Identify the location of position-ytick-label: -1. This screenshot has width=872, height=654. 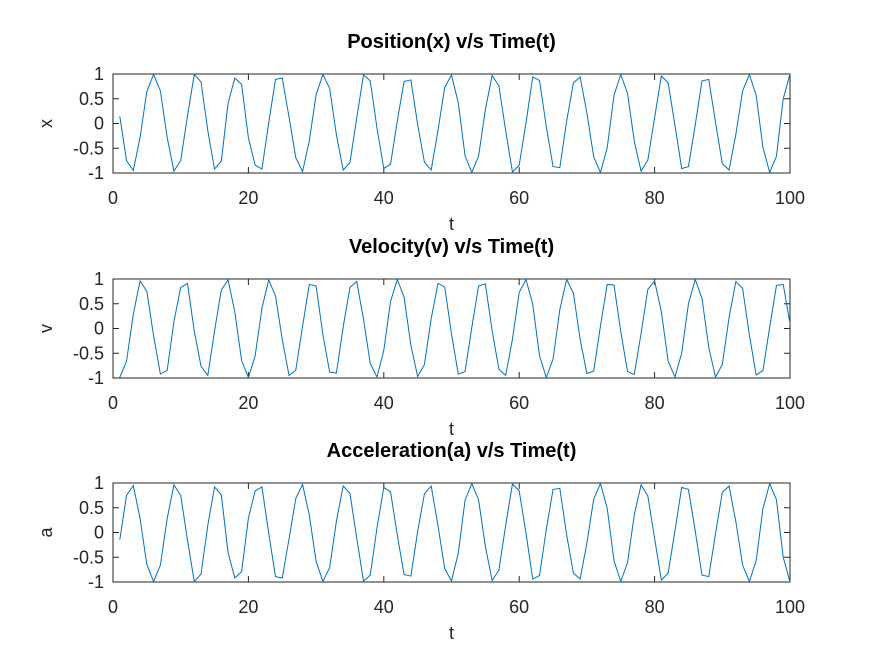
(96, 173).